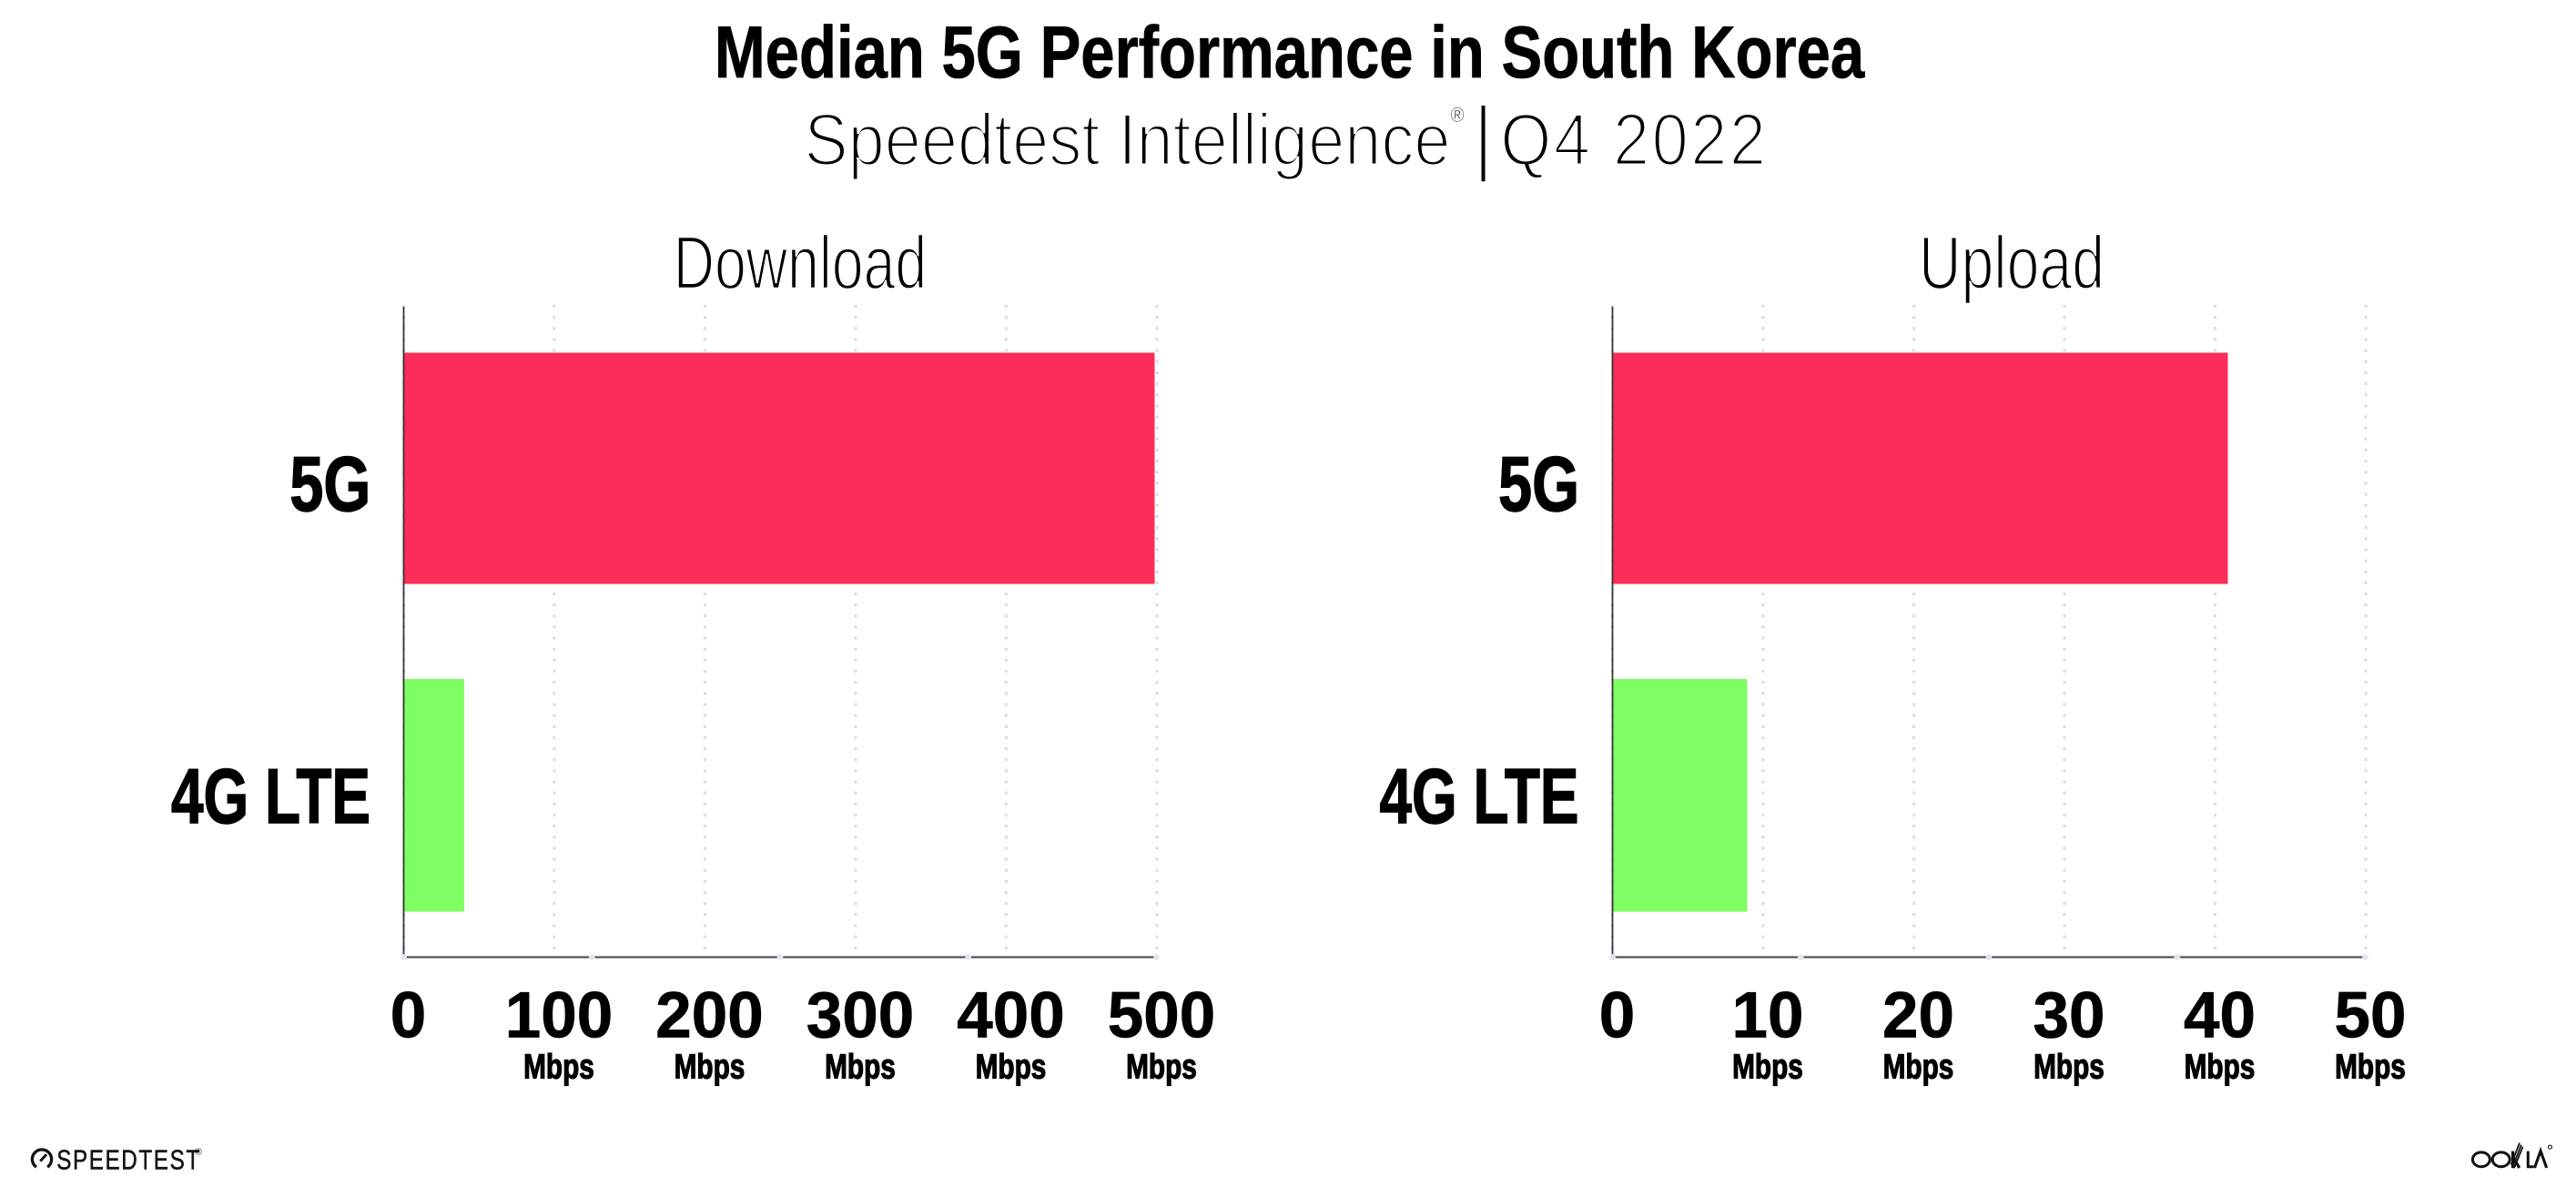 The image size is (2576, 1197). I want to click on svg-text: Download, so click(800, 262).